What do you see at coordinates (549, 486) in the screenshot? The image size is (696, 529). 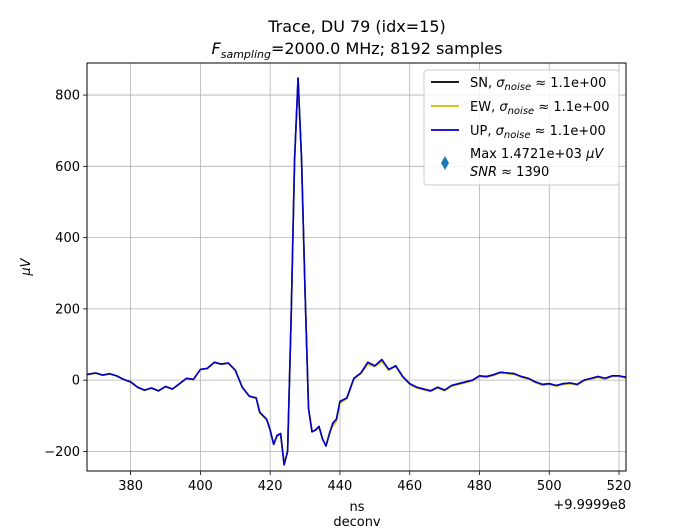 I see `x-tick-label: 500` at bounding box center [549, 486].